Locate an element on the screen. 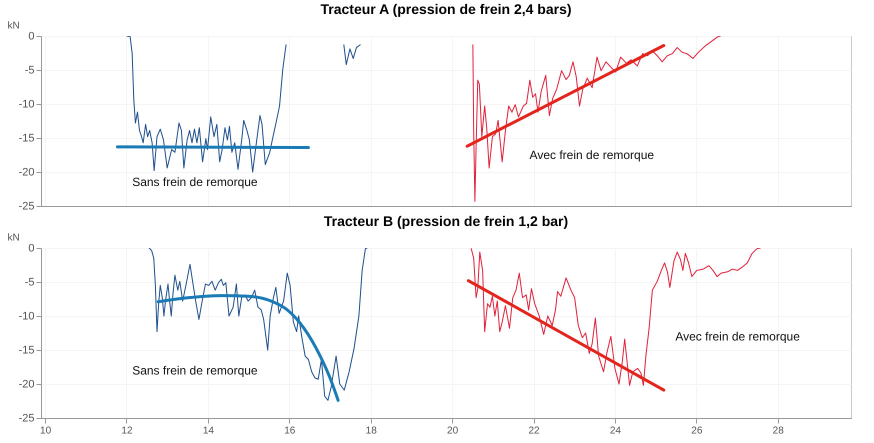  x-tick-label: 18 is located at coordinates (372, 431).